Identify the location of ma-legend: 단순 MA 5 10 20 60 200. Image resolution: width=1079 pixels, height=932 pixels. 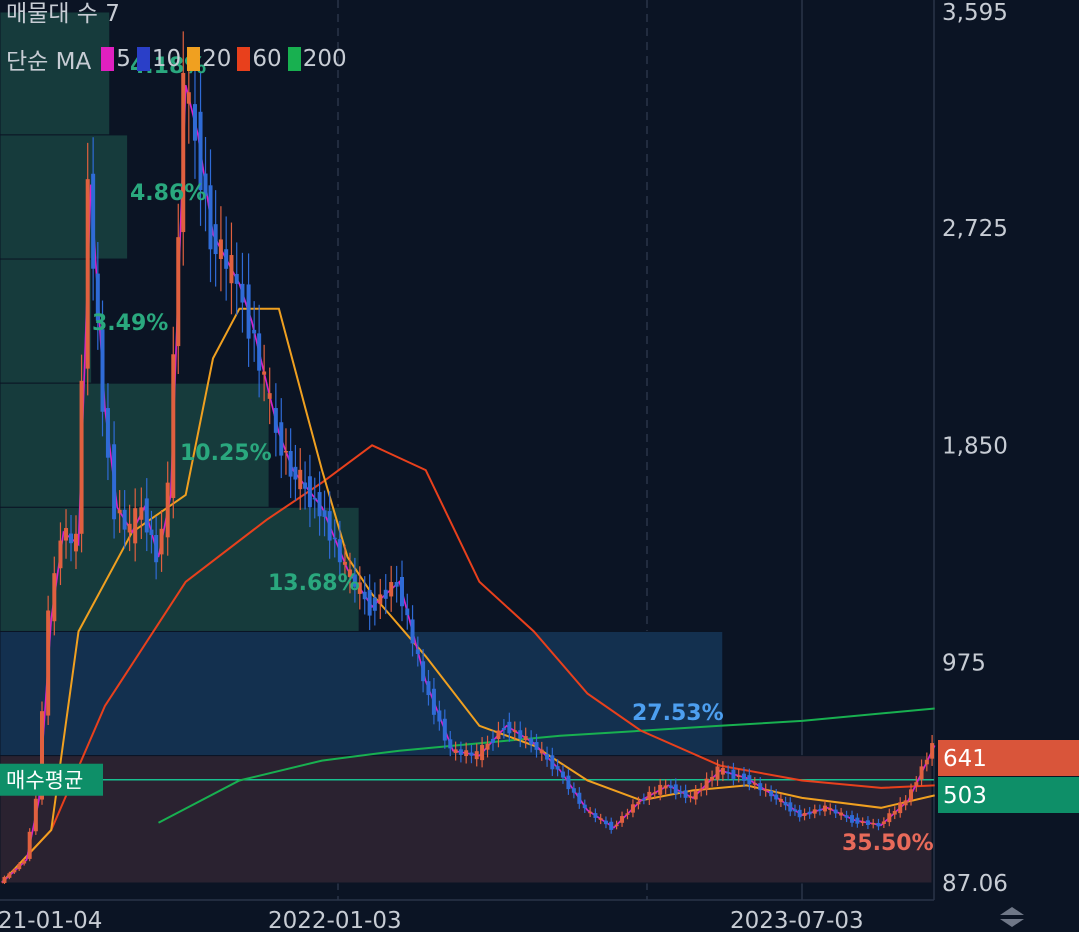
(177, 59).